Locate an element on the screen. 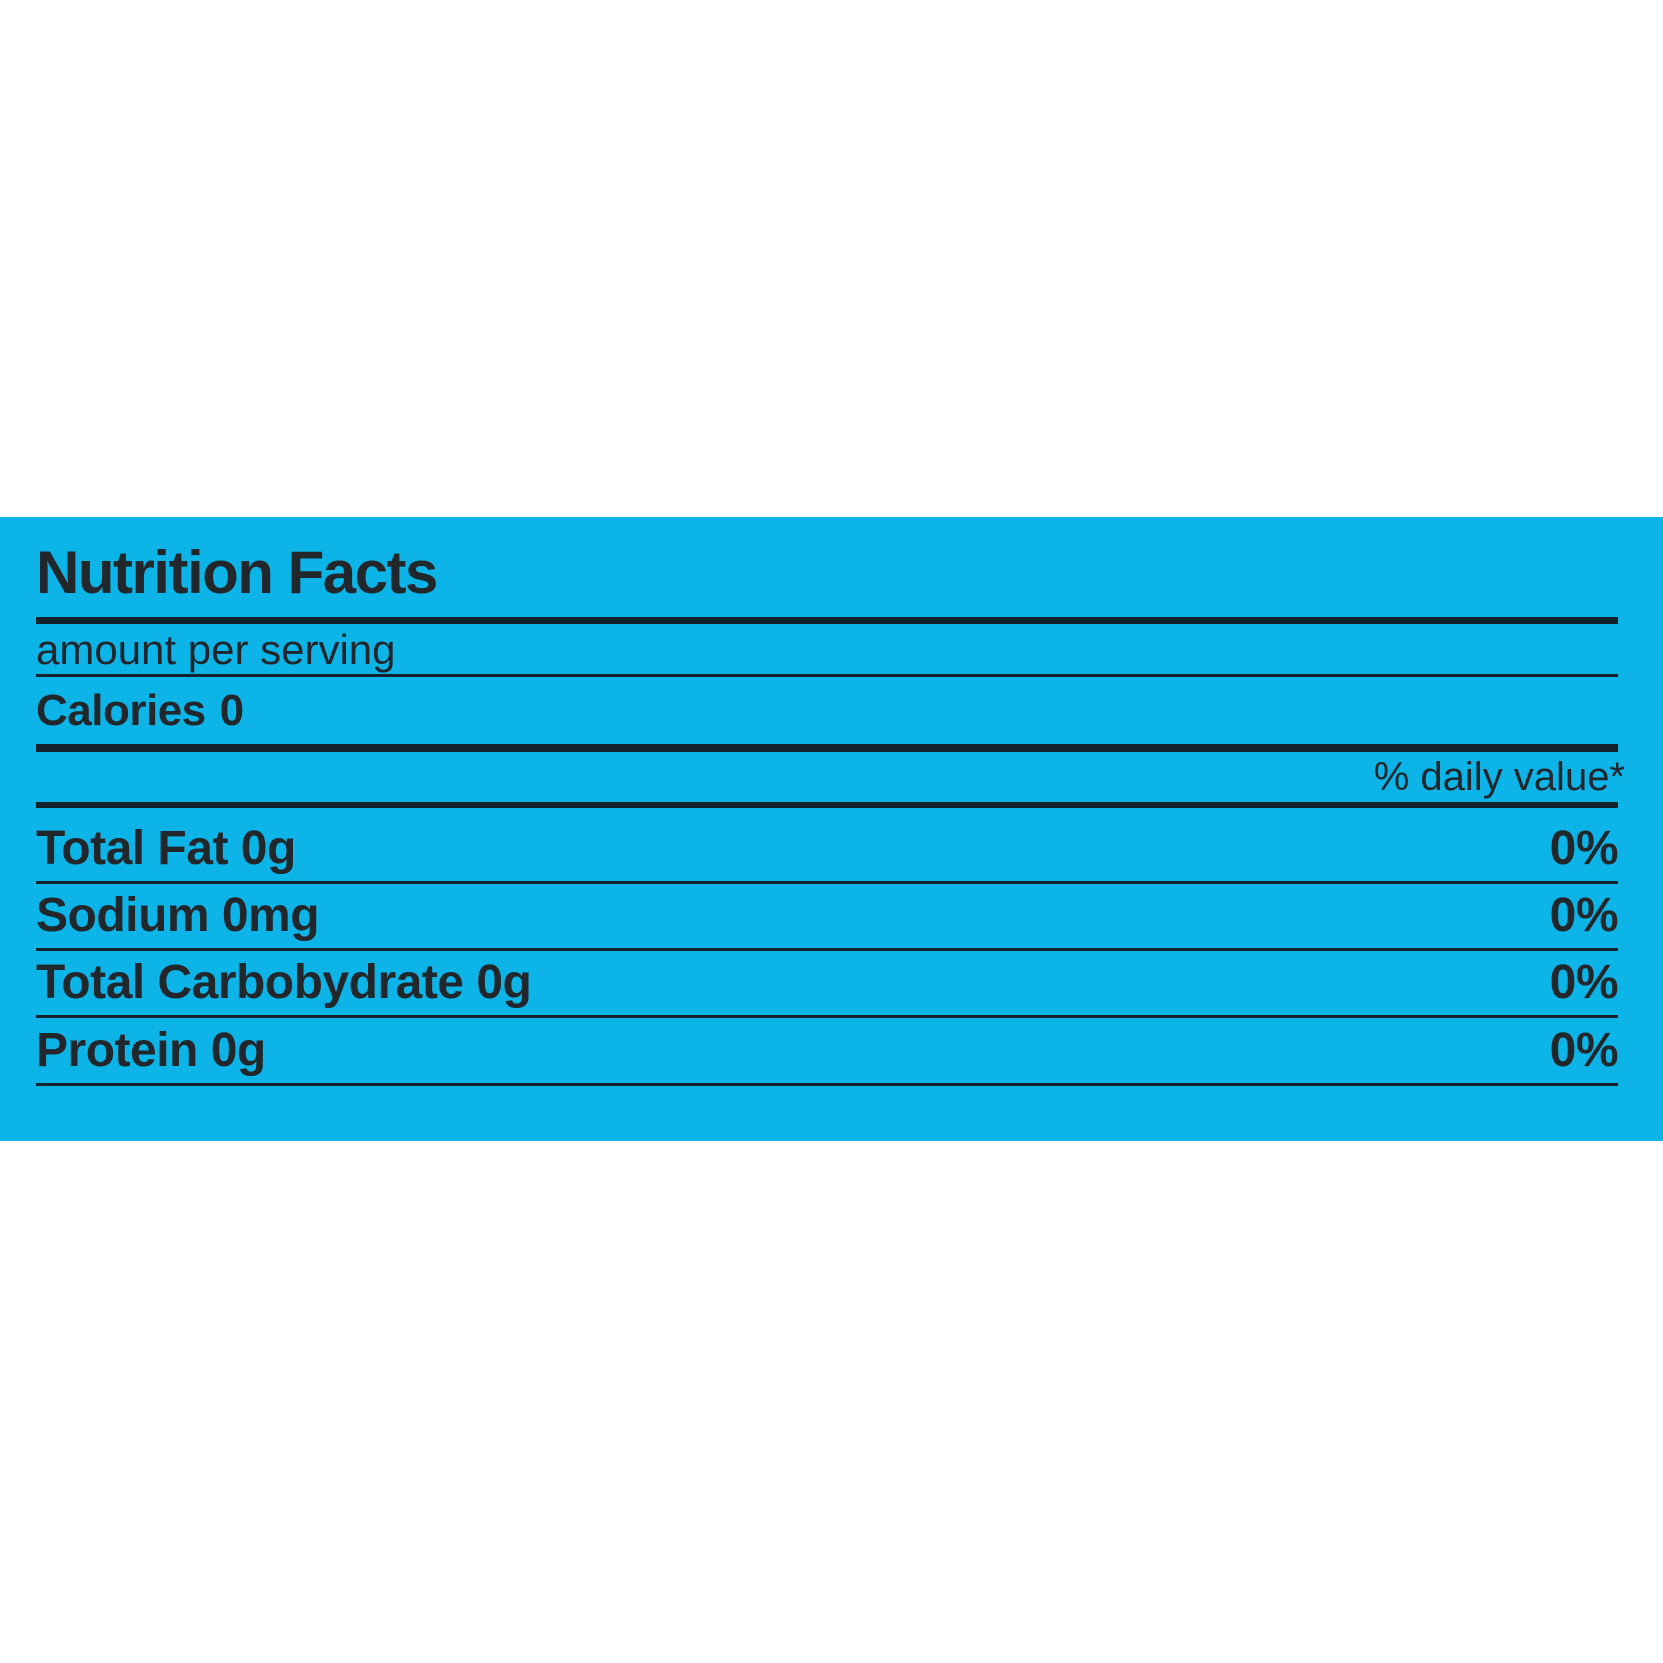 The image size is (1663, 1663). divider-thick-under-calories is located at coordinates (827, 748).